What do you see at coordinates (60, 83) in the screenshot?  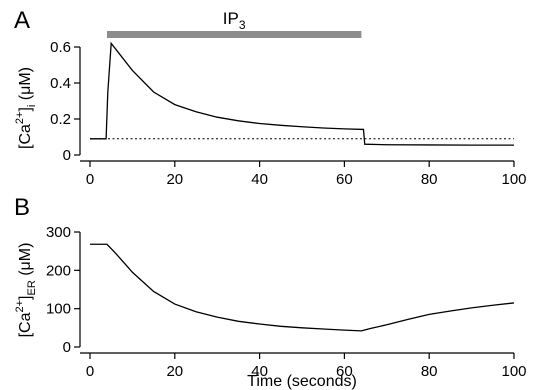 I see `y-tick-label: 0.4` at bounding box center [60, 83].